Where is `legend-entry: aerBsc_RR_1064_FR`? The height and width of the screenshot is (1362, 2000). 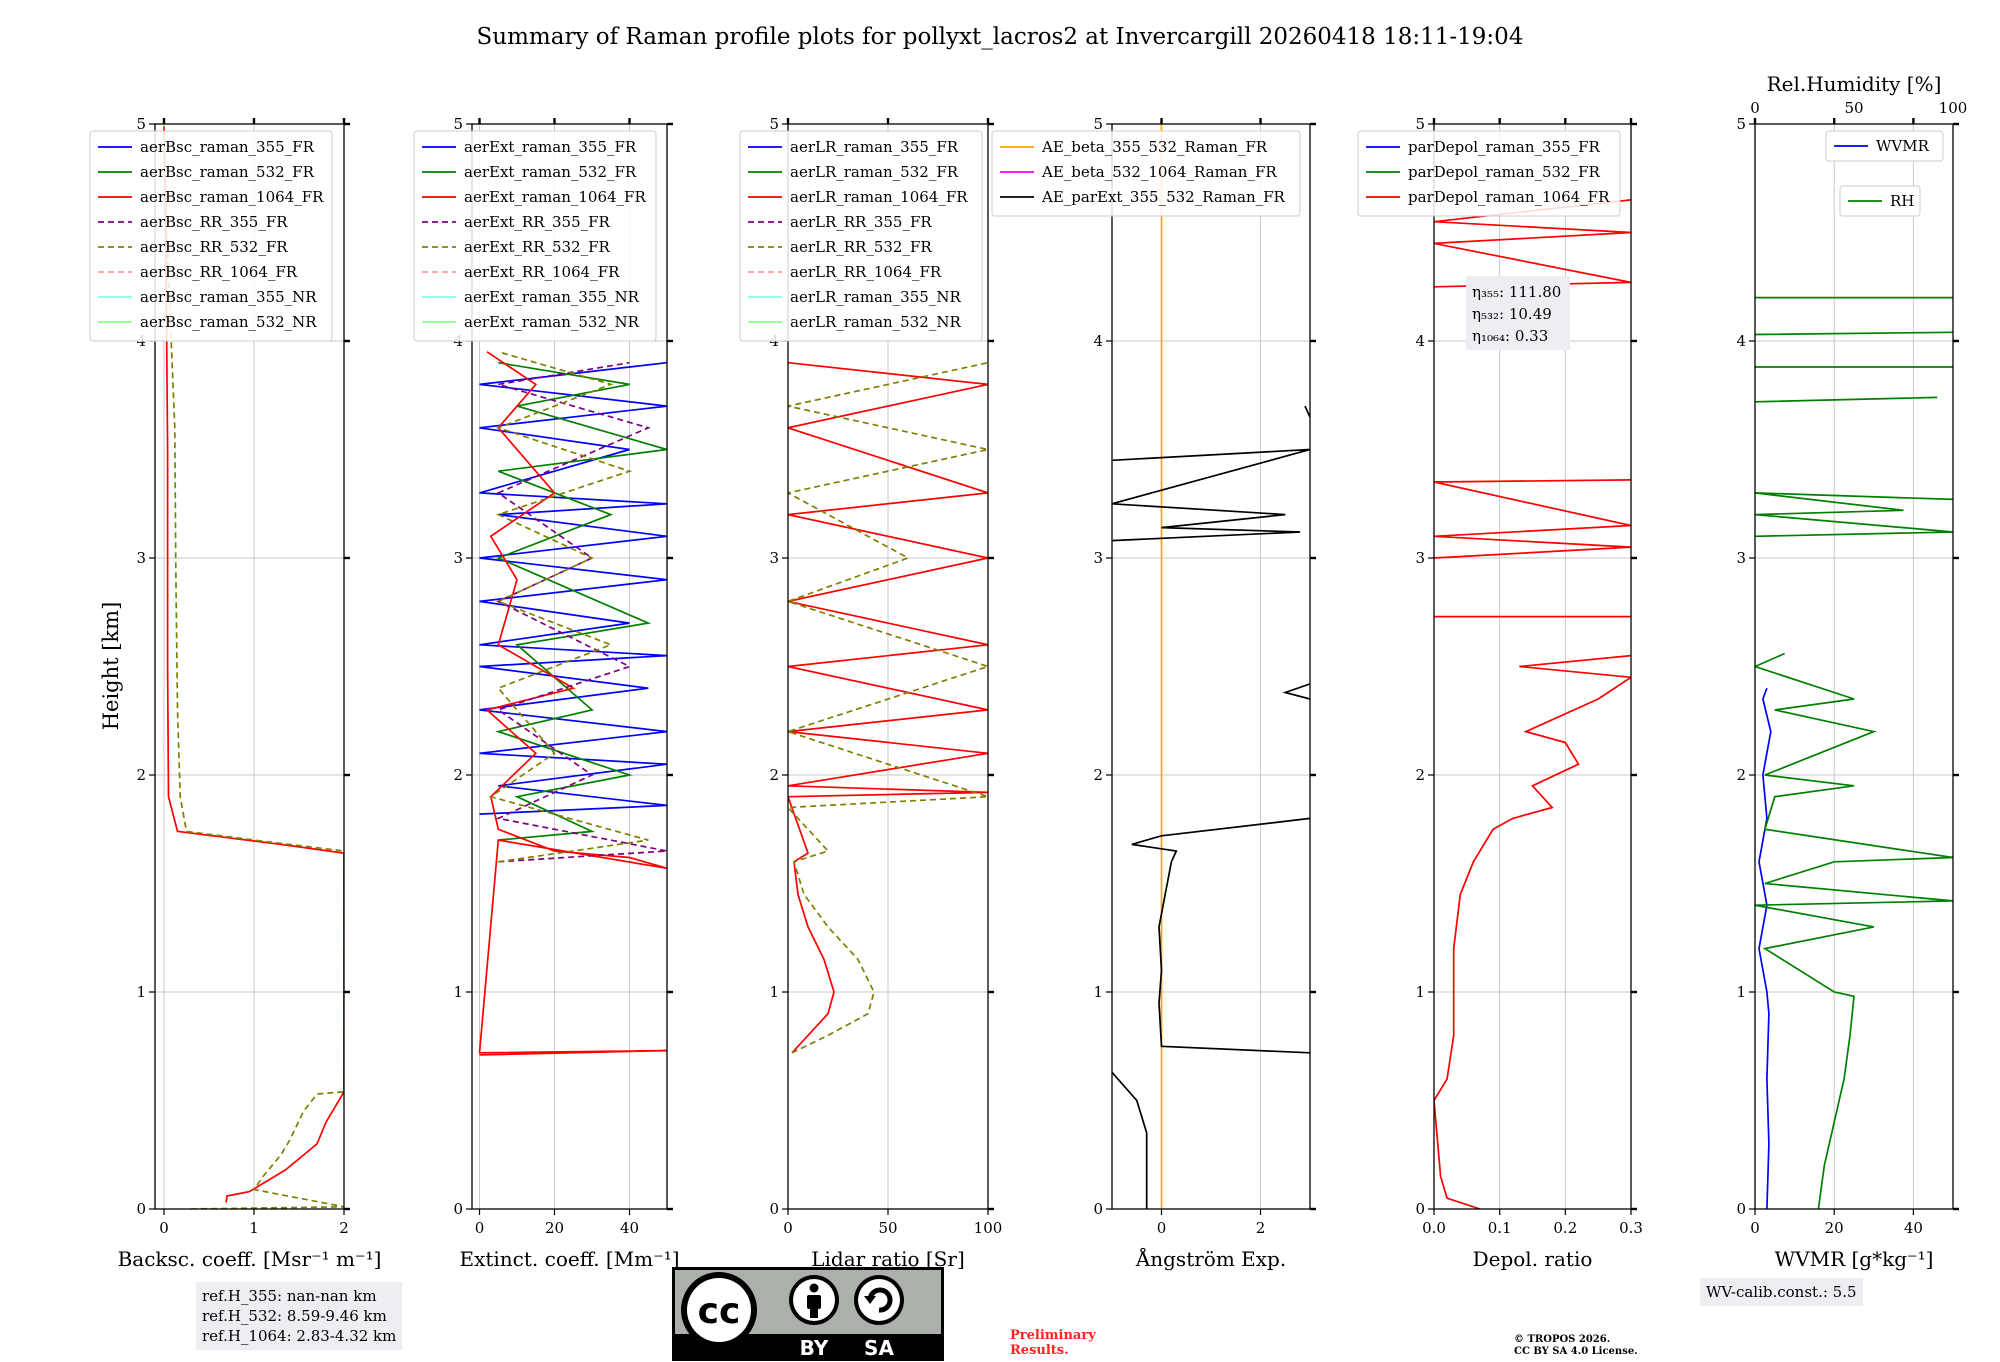 legend-entry: aerBsc_RR_1064_FR is located at coordinates (219, 272).